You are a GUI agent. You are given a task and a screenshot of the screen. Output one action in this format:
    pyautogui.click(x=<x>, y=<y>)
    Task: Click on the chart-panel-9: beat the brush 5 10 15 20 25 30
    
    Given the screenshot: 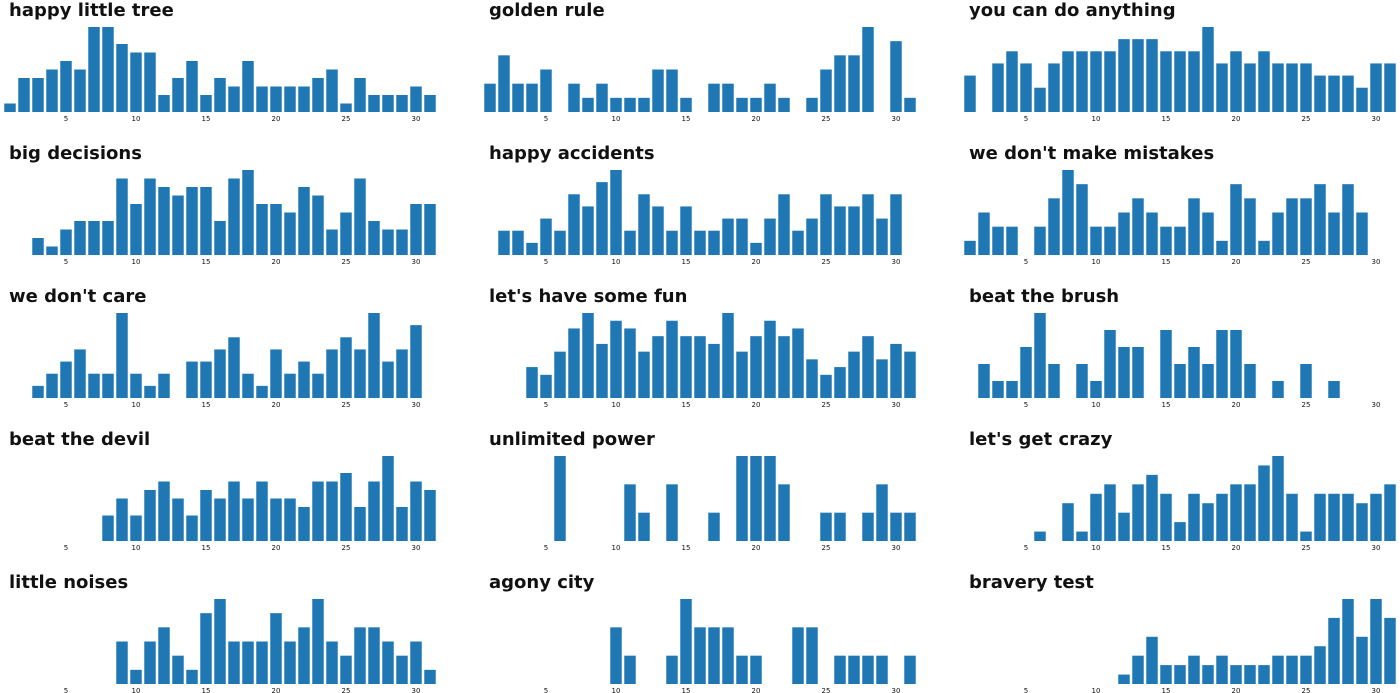 What is the action you would take?
    pyautogui.click(x=1174, y=347)
    